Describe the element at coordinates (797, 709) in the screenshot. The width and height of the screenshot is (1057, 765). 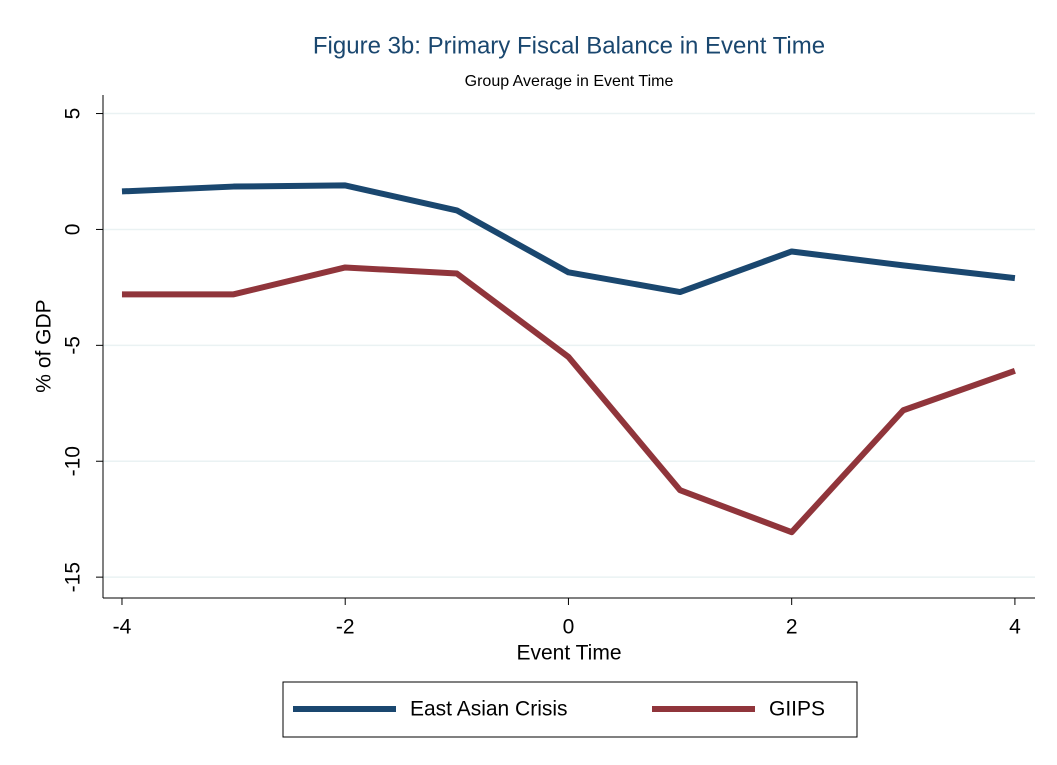
I see `legend-label: GIIPS` at that location.